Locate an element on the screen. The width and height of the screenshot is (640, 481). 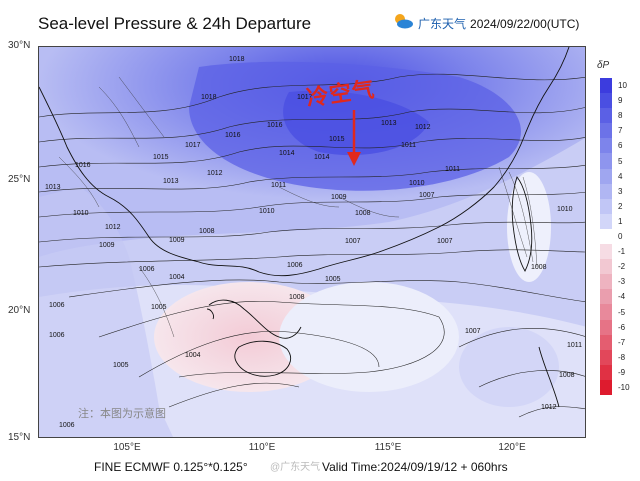
model-label: FINE ECMWF 0.125°*0.125° is located at coordinates (171, 467).